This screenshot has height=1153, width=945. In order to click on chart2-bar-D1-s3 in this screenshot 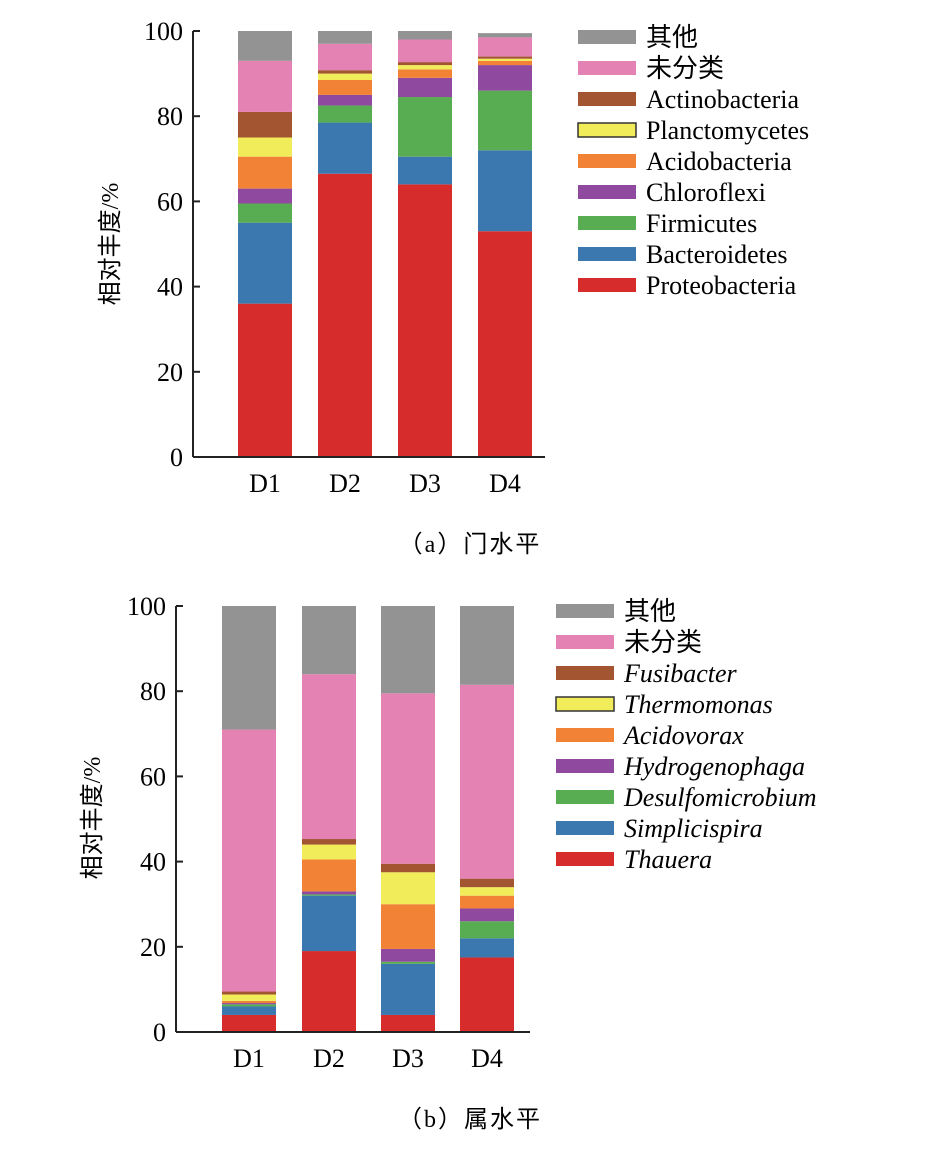, I will do `click(249, 1005)`.